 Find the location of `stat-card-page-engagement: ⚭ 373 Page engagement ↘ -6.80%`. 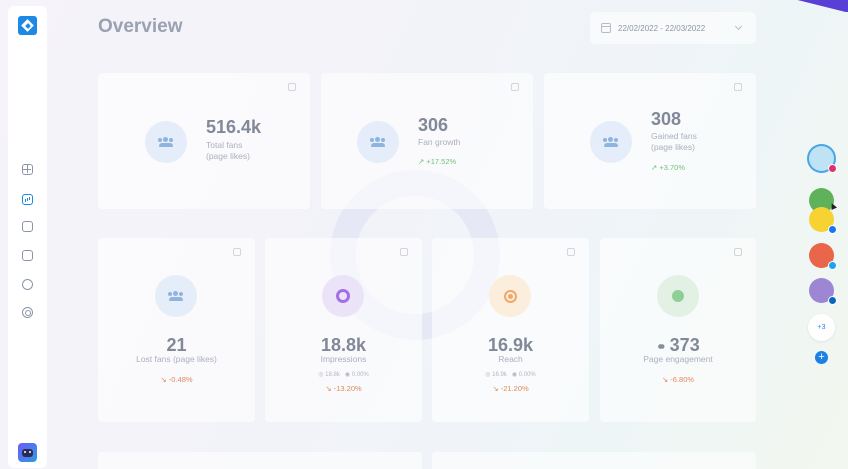

stat-card-page-engagement: ⚭ 373 Page engagement ↘ -6.80% is located at coordinates (678, 330).